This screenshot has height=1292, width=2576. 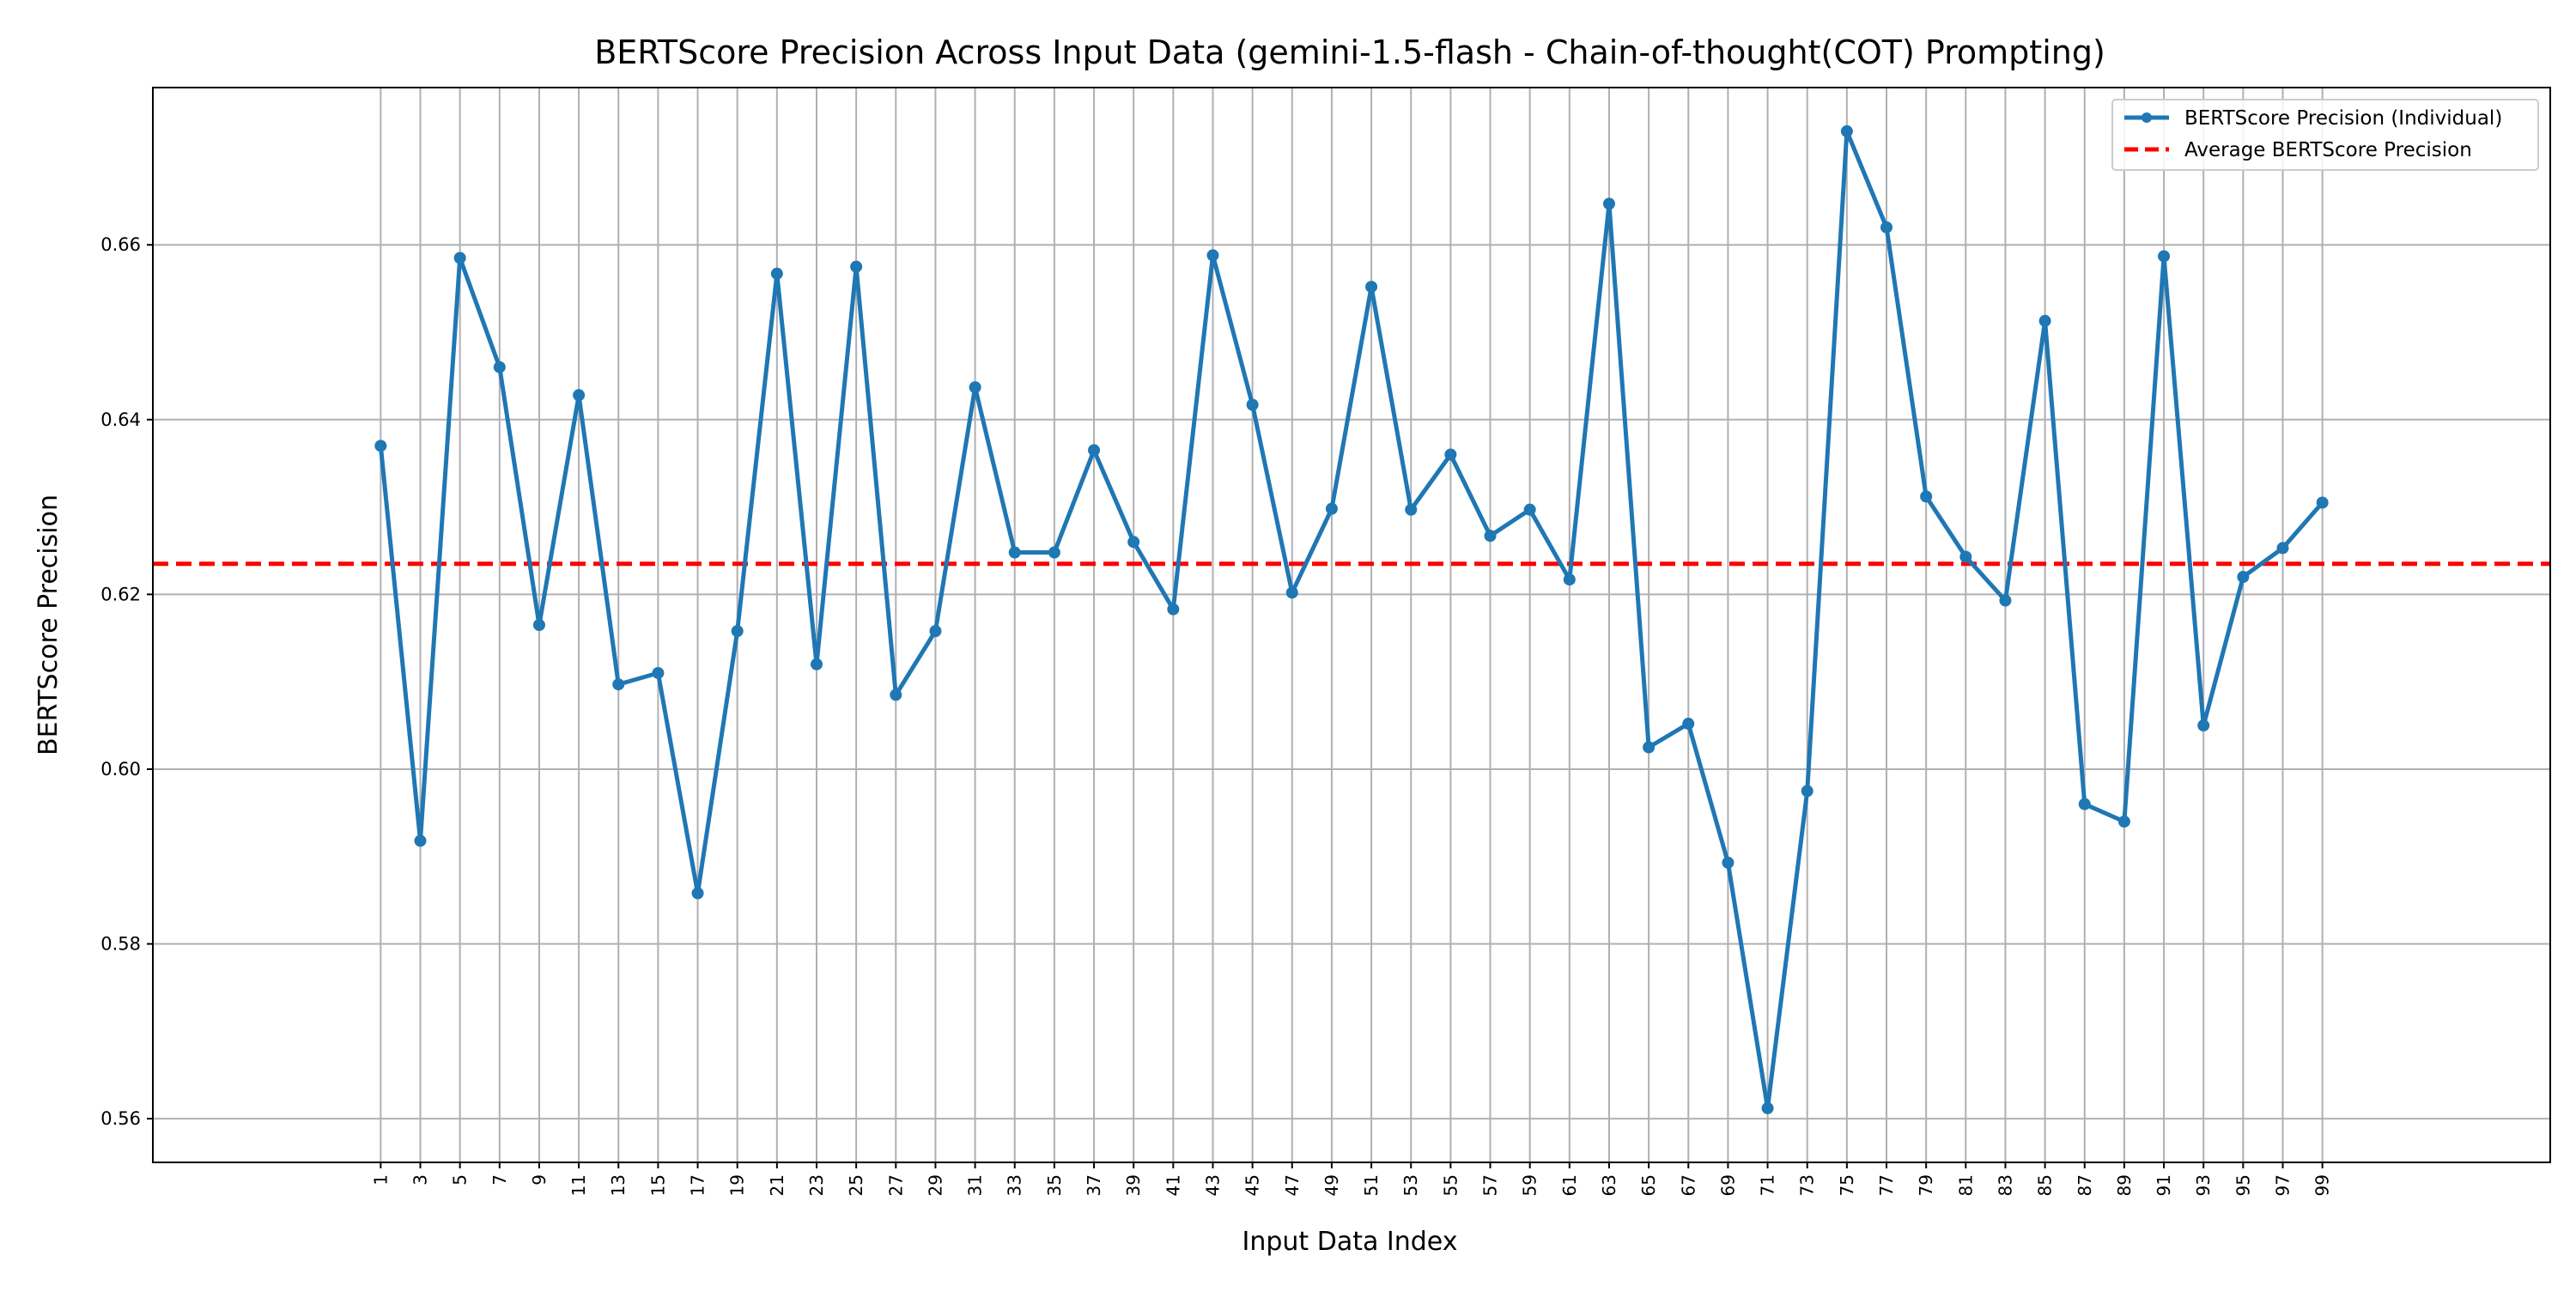 What do you see at coordinates (48, 624) in the screenshot?
I see `y-axis-label: BERTScore Precision` at bounding box center [48, 624].